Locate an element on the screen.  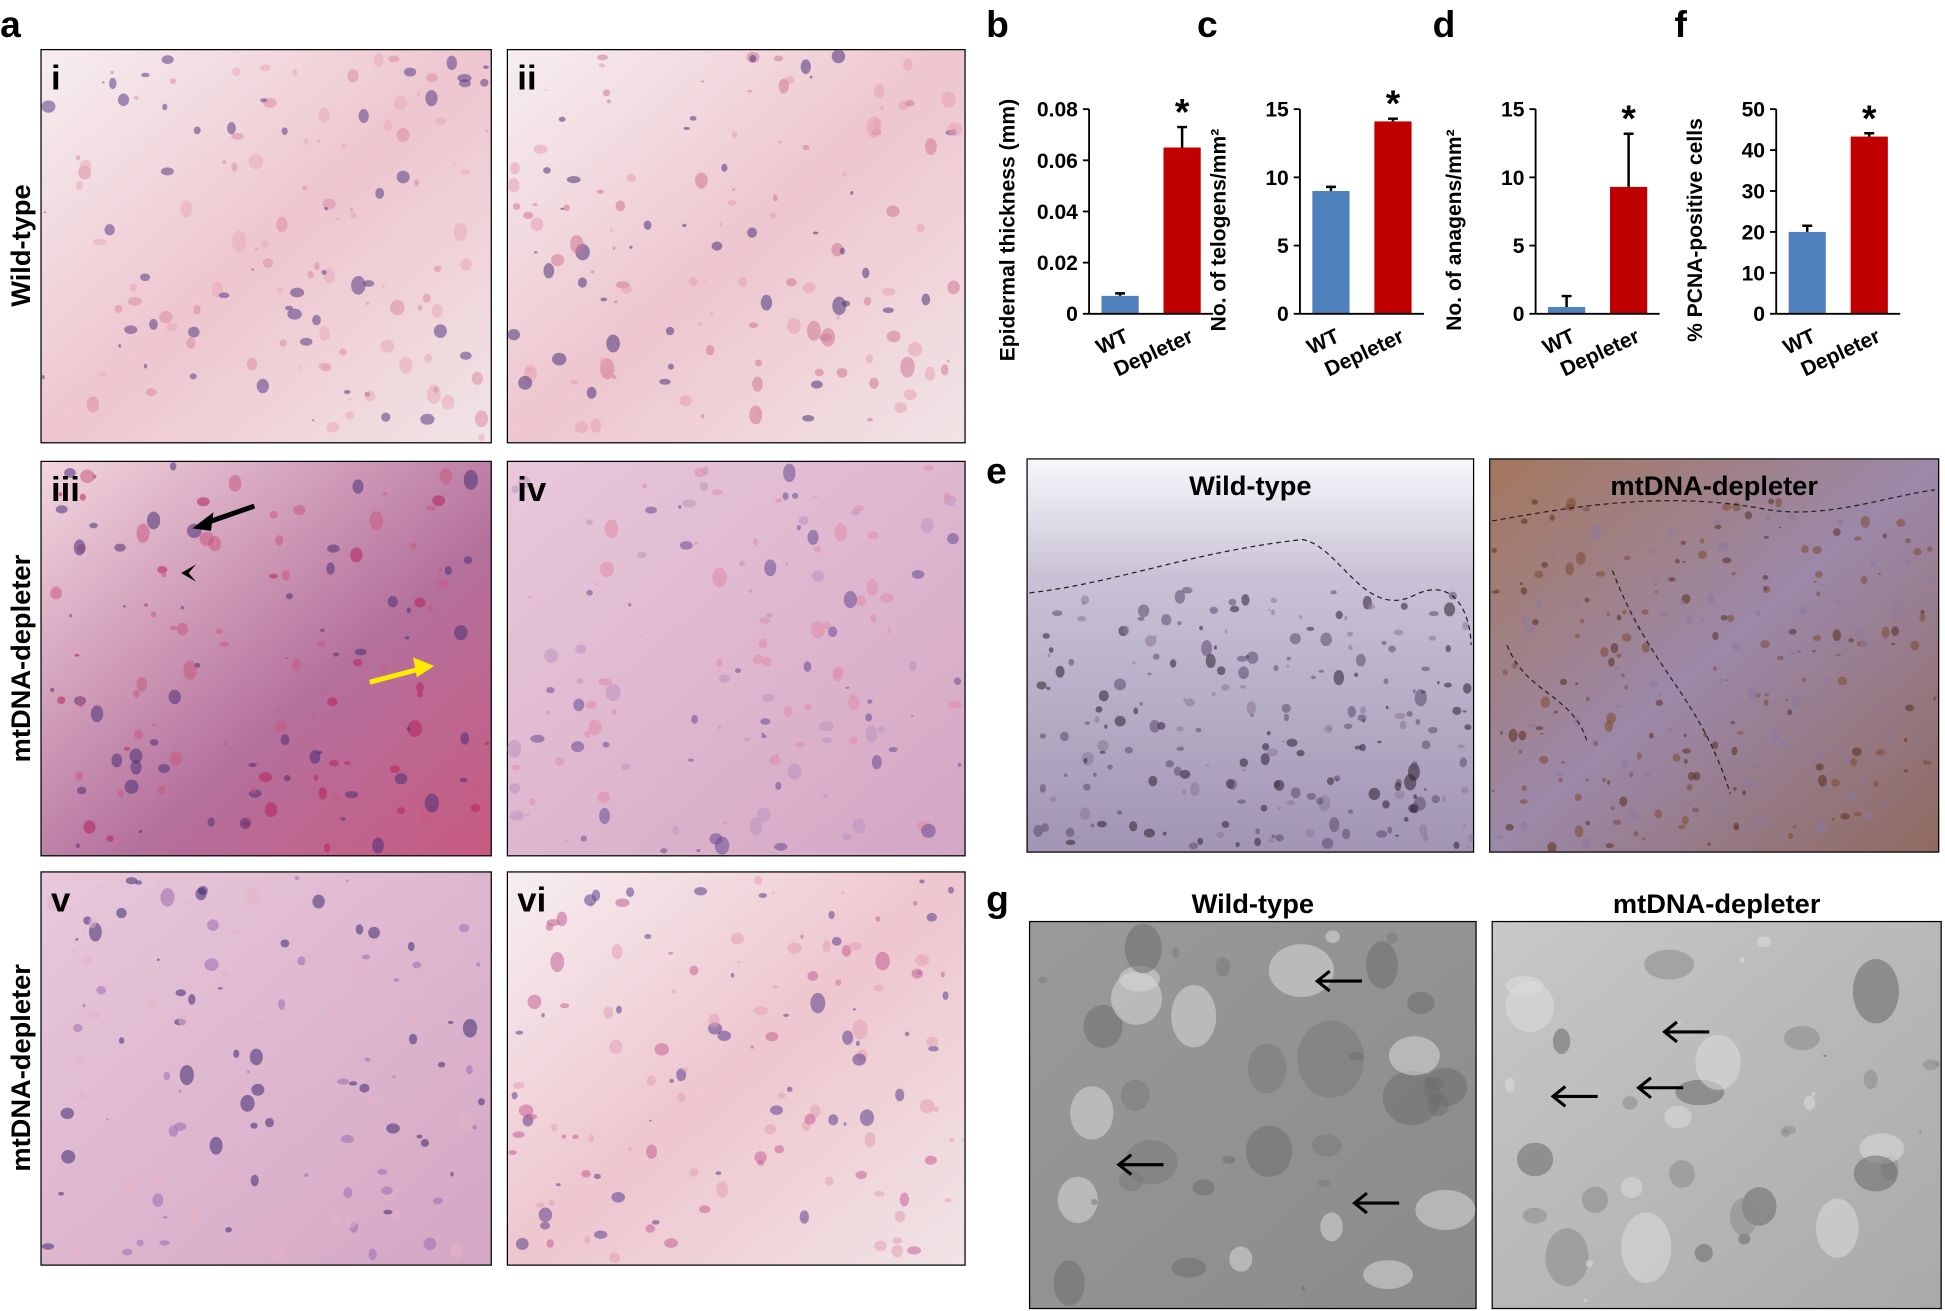
significance-mark: * is located at coordinates (1869, 118).